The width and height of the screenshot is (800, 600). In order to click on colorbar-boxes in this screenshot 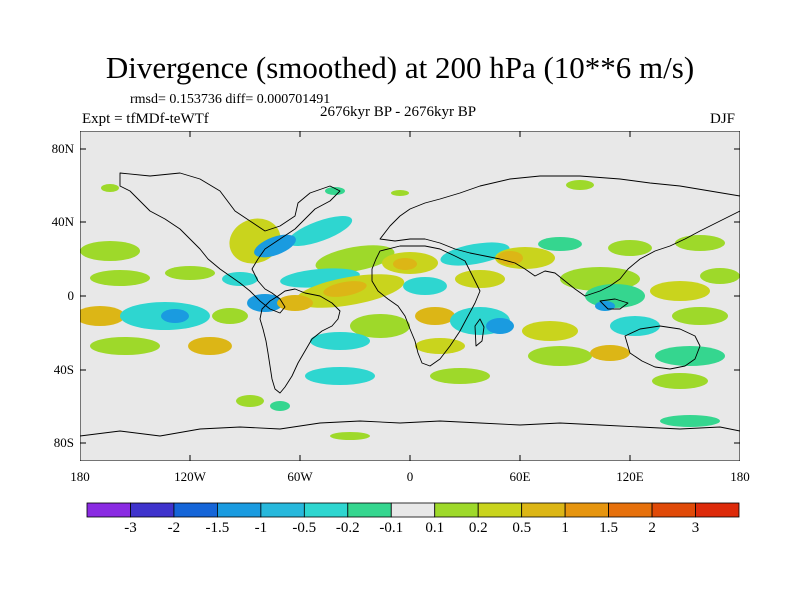, I will do `click(413, 510)`.